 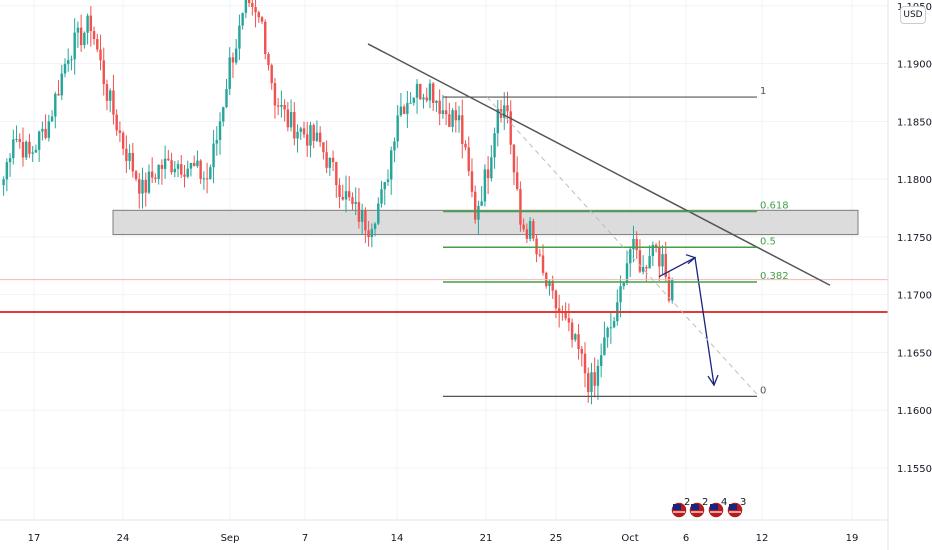 I want to click on y-tick-label: 1.18000, so click(x=914, y=180).